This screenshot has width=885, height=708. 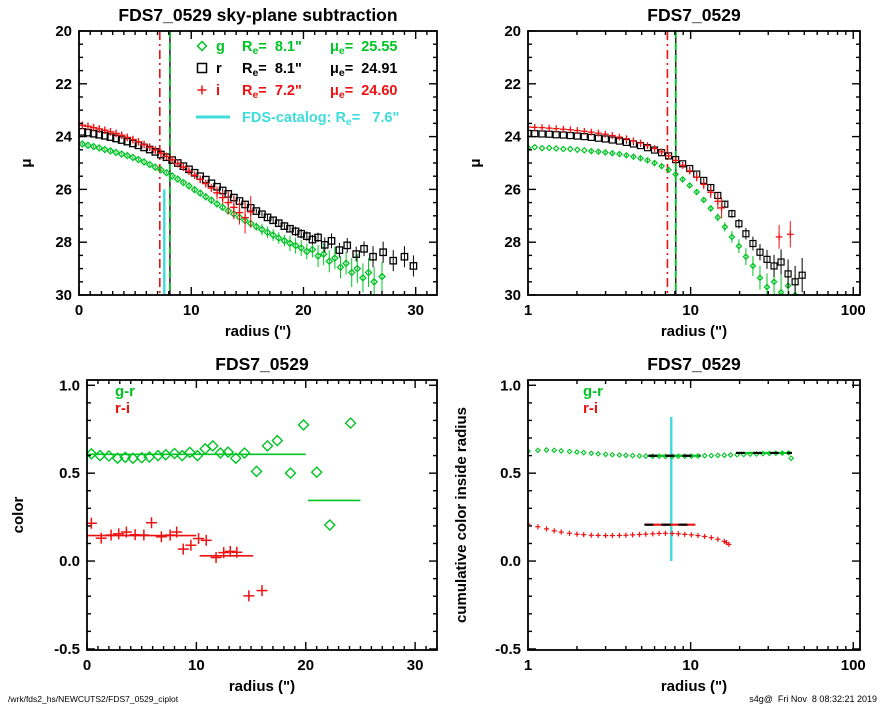 What do you see at coordinates (813, 699) in the screenshot?
I see `footer-user-timestamp: s4g@ Fri Nov 8 08:32:21 2019` at bounding box center [813, 699].